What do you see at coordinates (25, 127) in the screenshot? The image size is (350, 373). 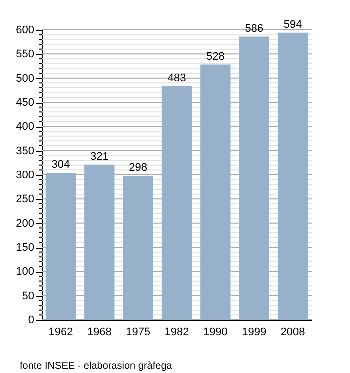 I see `y-tick-label: 400` at bounding box center [25, 127].